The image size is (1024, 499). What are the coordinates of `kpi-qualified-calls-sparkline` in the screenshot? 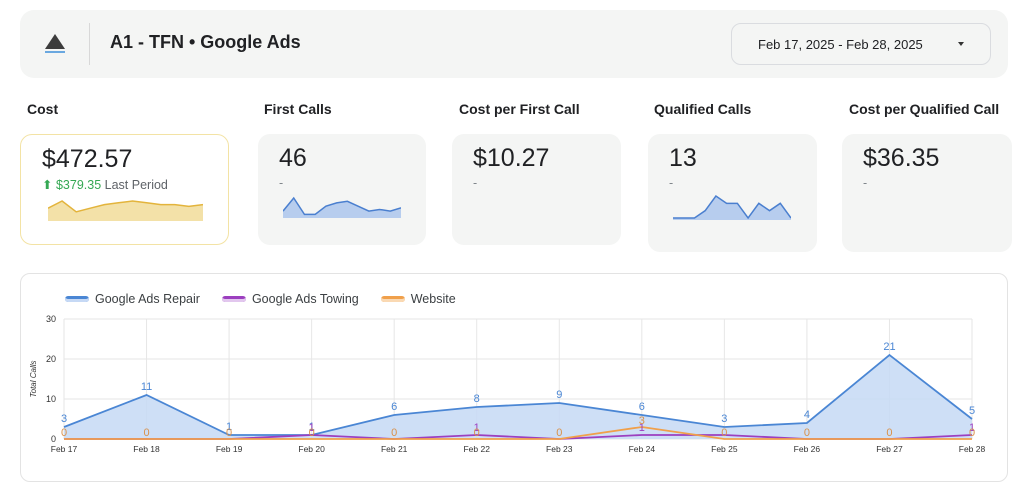 It's located at (732, 207).